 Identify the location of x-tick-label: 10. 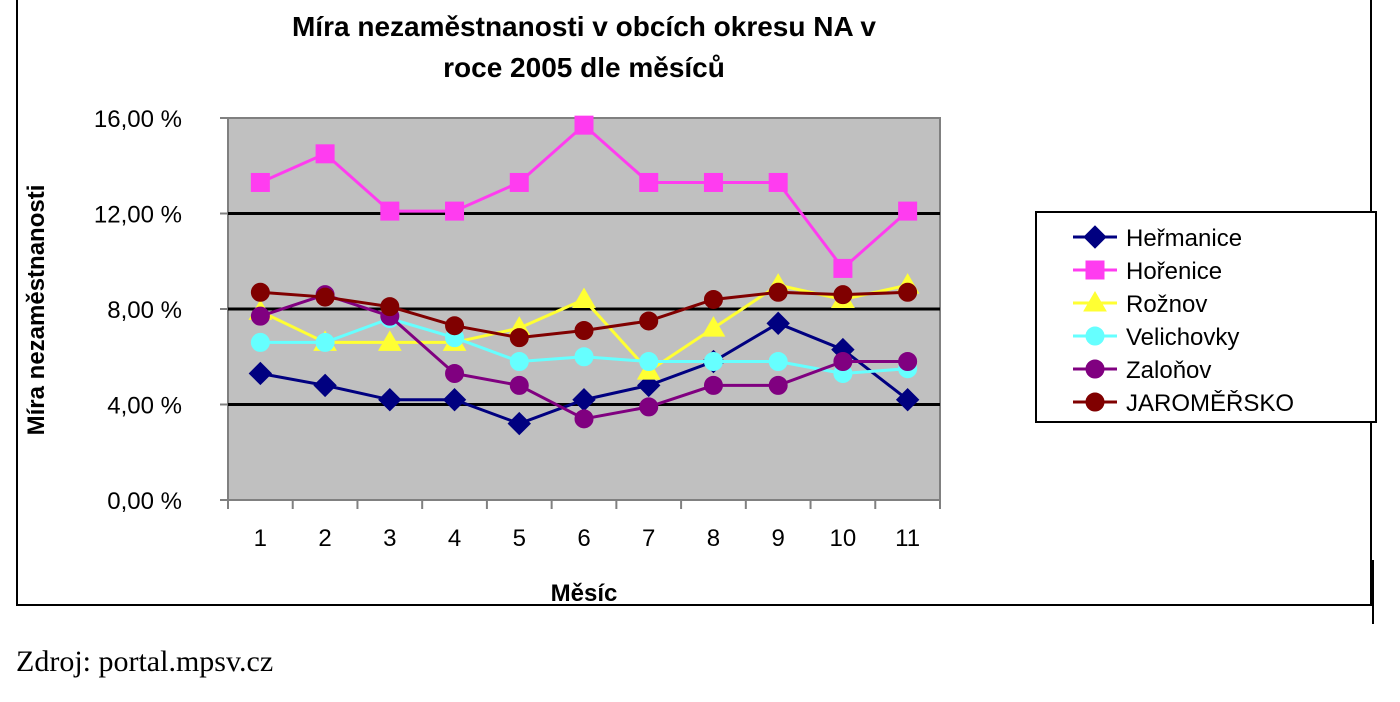
(843, 538).